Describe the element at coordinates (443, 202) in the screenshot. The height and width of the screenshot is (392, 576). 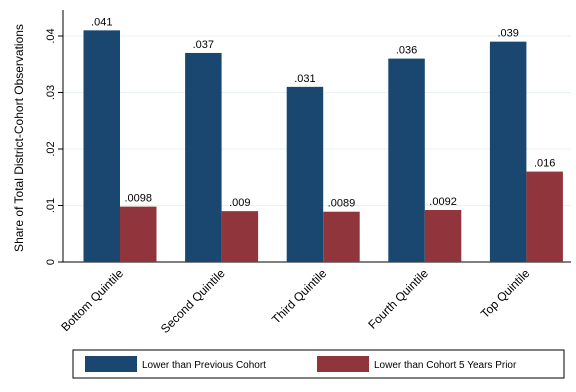
I see `data-label: .0092` at that location.